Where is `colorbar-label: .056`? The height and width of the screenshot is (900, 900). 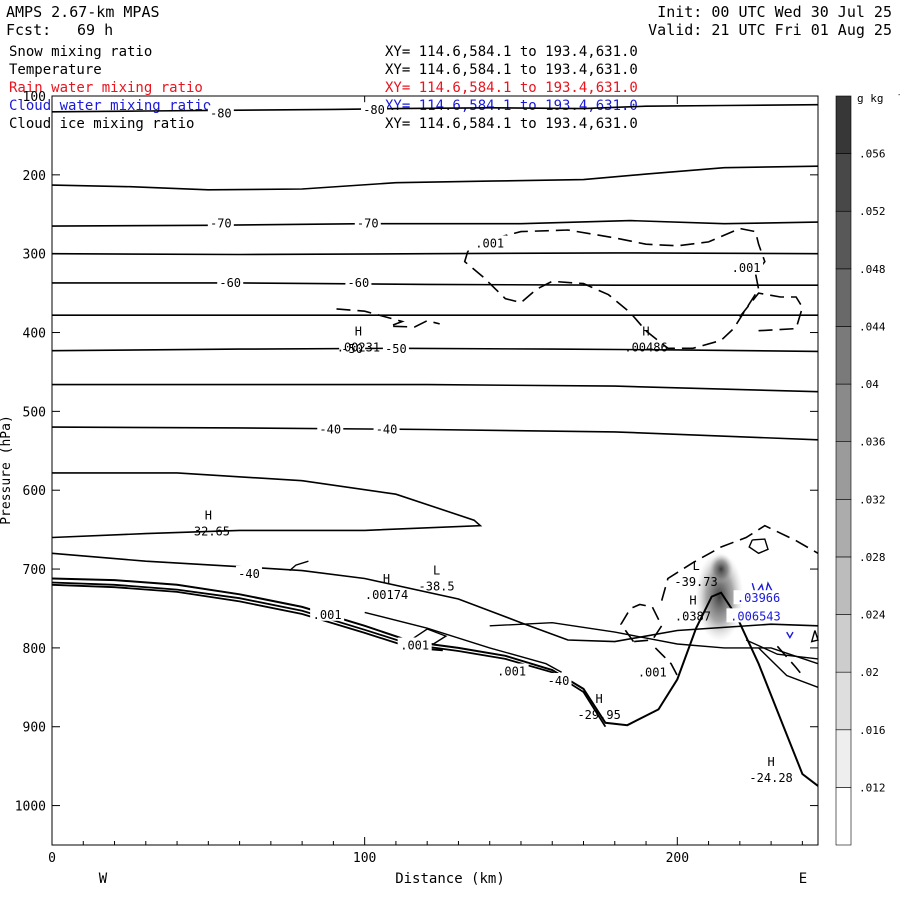 colorbar-label: .056 is located at coordinates (872, 154).